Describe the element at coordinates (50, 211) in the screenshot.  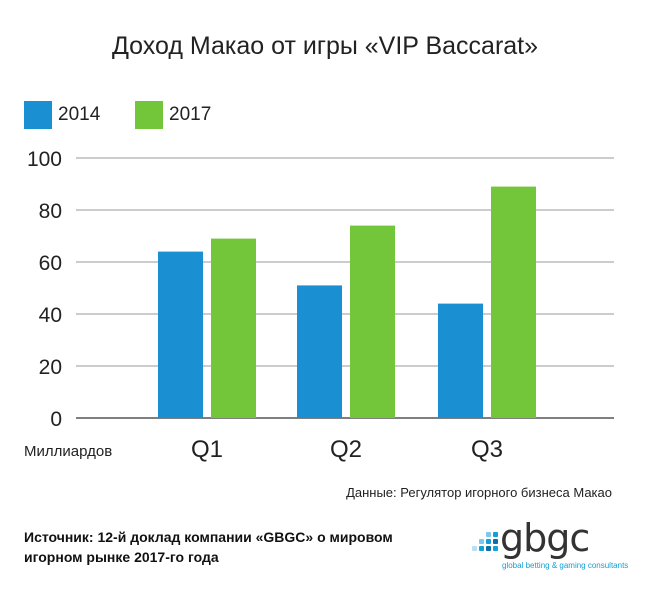
I see `y-tick-label-80: 80` at that location.